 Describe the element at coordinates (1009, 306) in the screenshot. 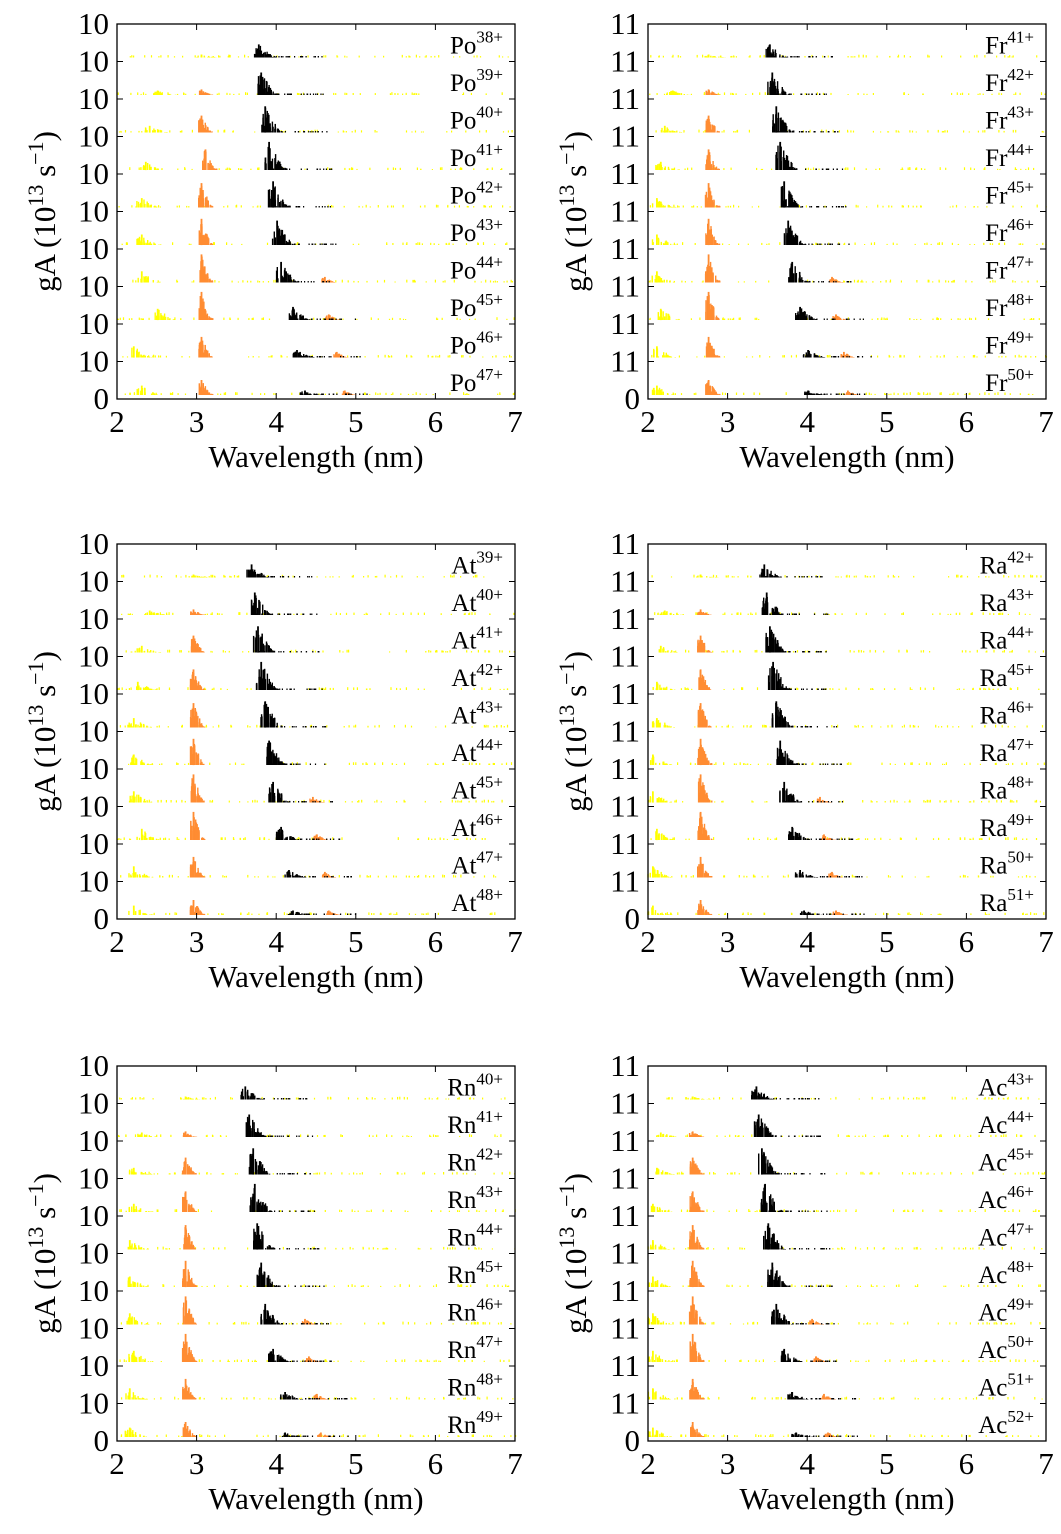

I see `ion-label: Fr48+` at that location.